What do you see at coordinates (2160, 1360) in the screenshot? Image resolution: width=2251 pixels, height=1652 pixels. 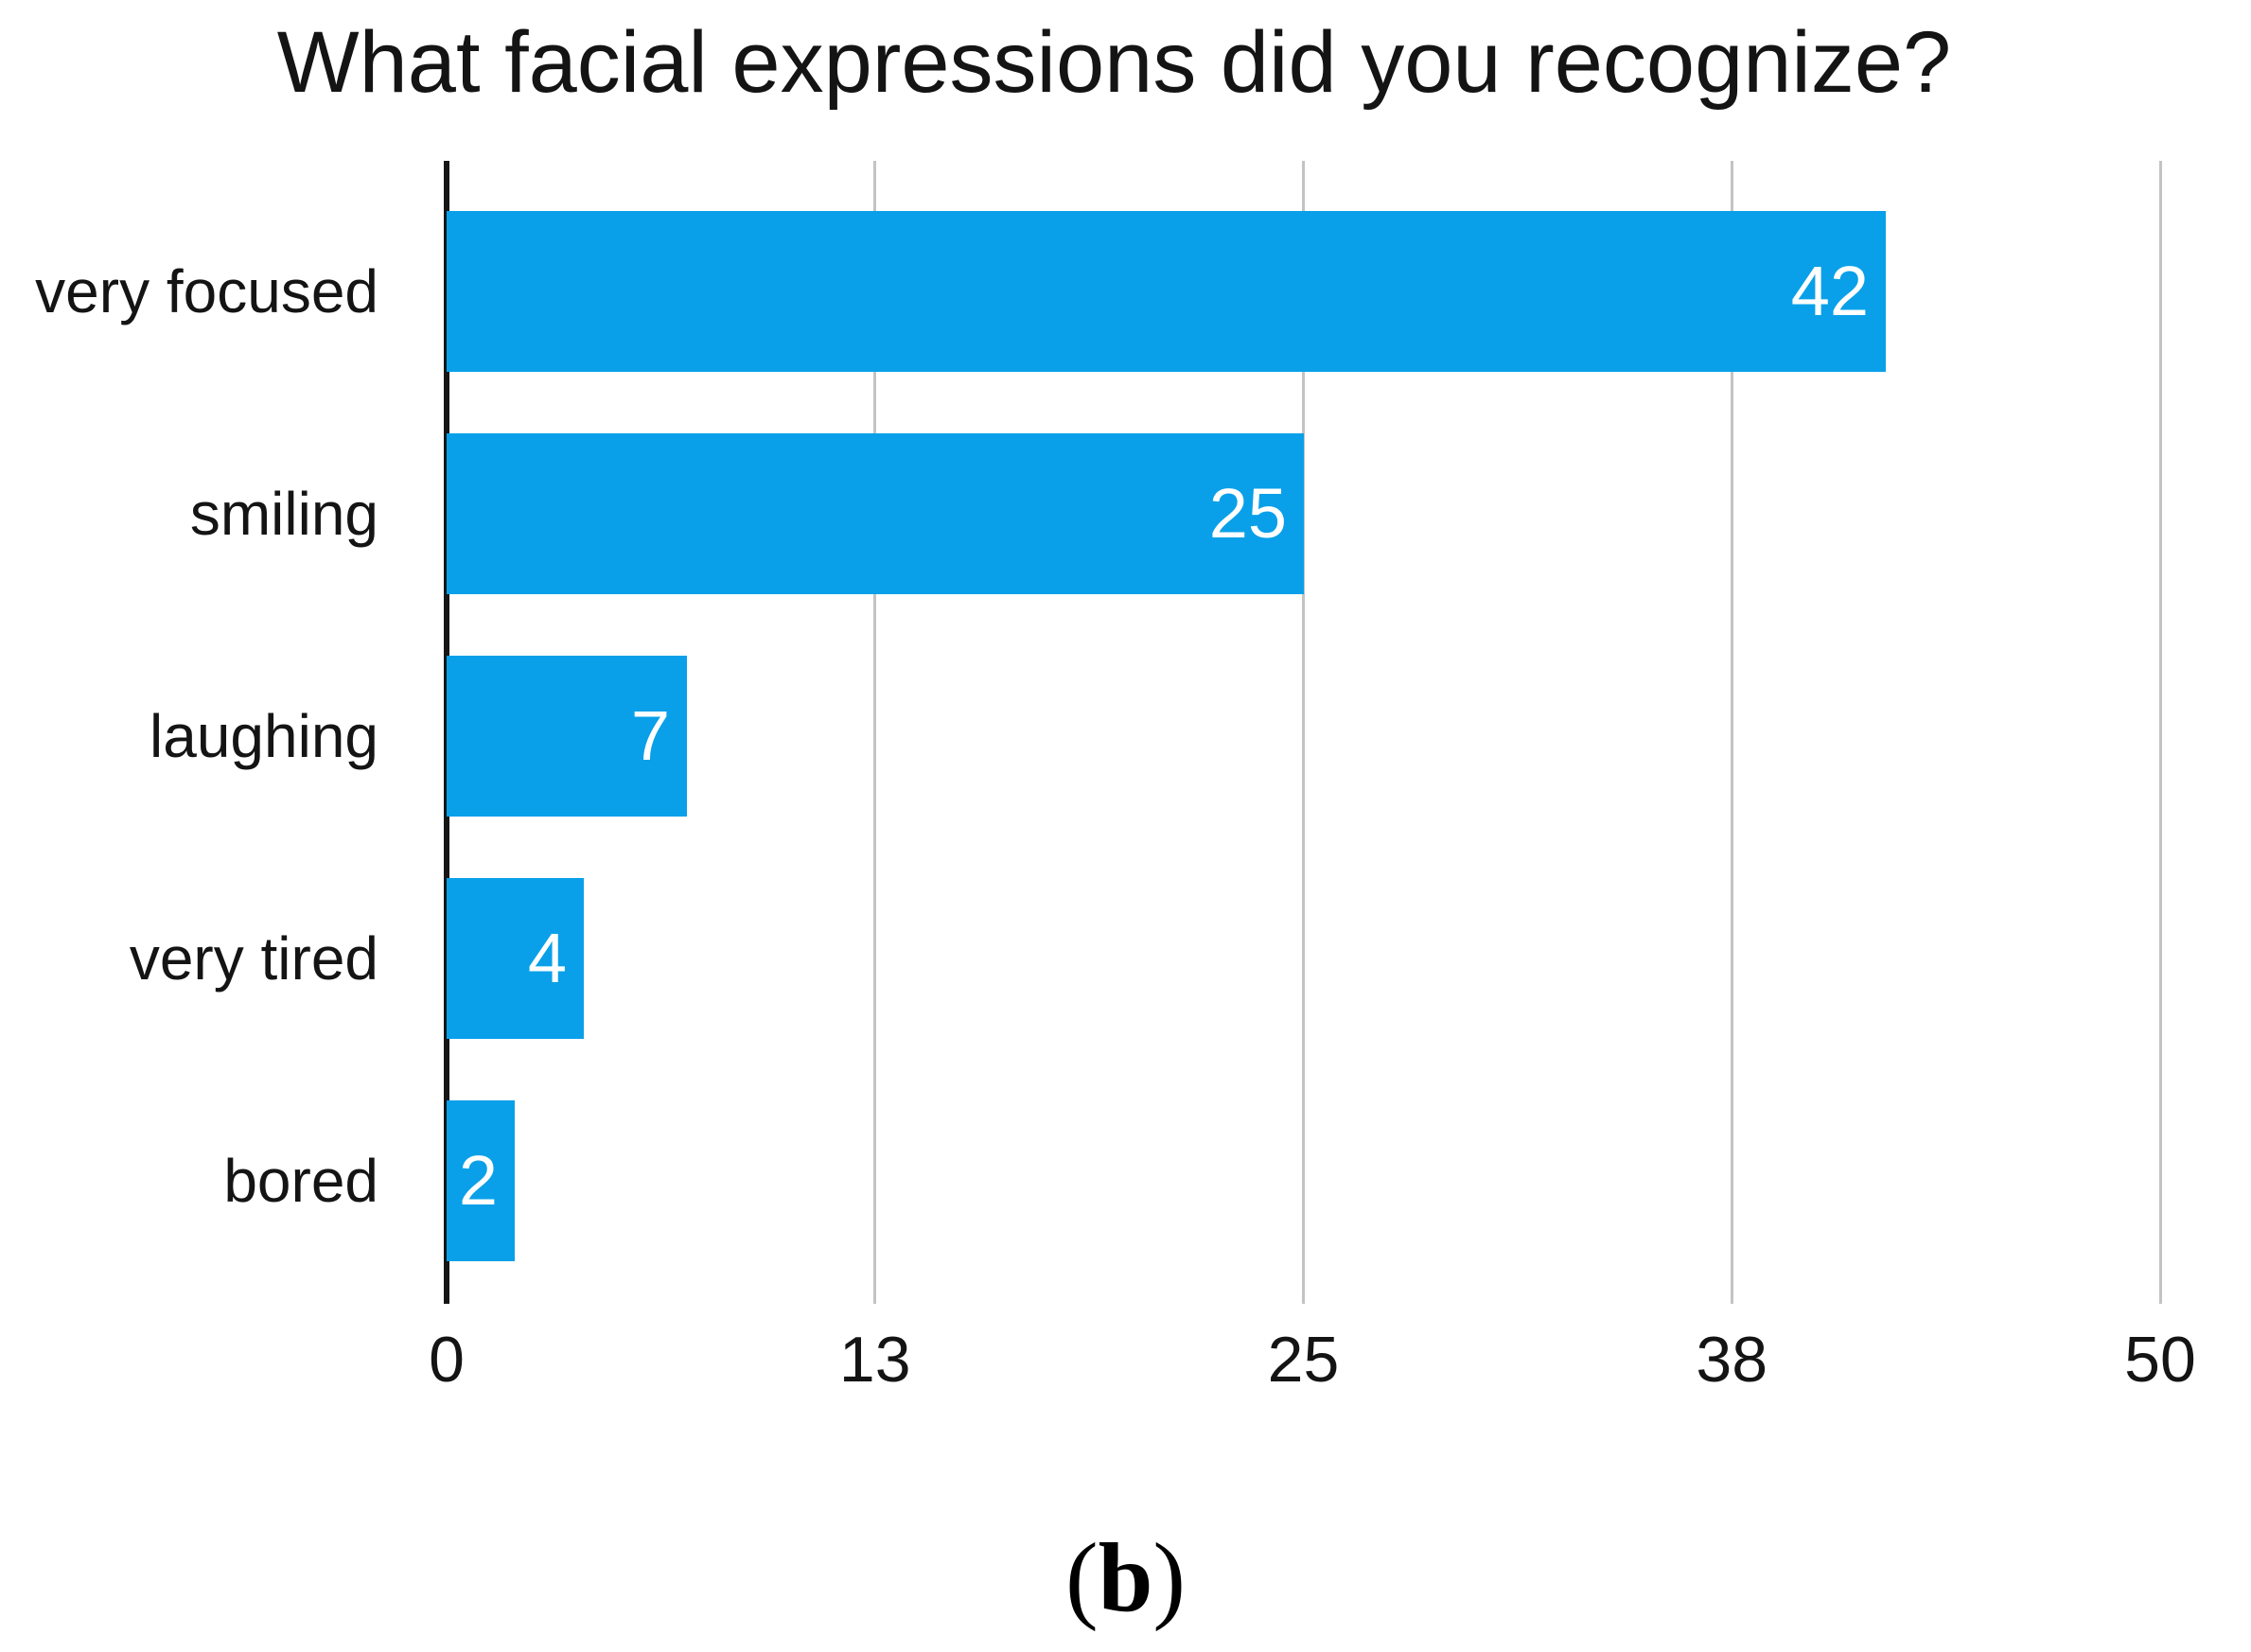 I see `x-tick-label-50: 50` at bounding box center [2160, 1360].